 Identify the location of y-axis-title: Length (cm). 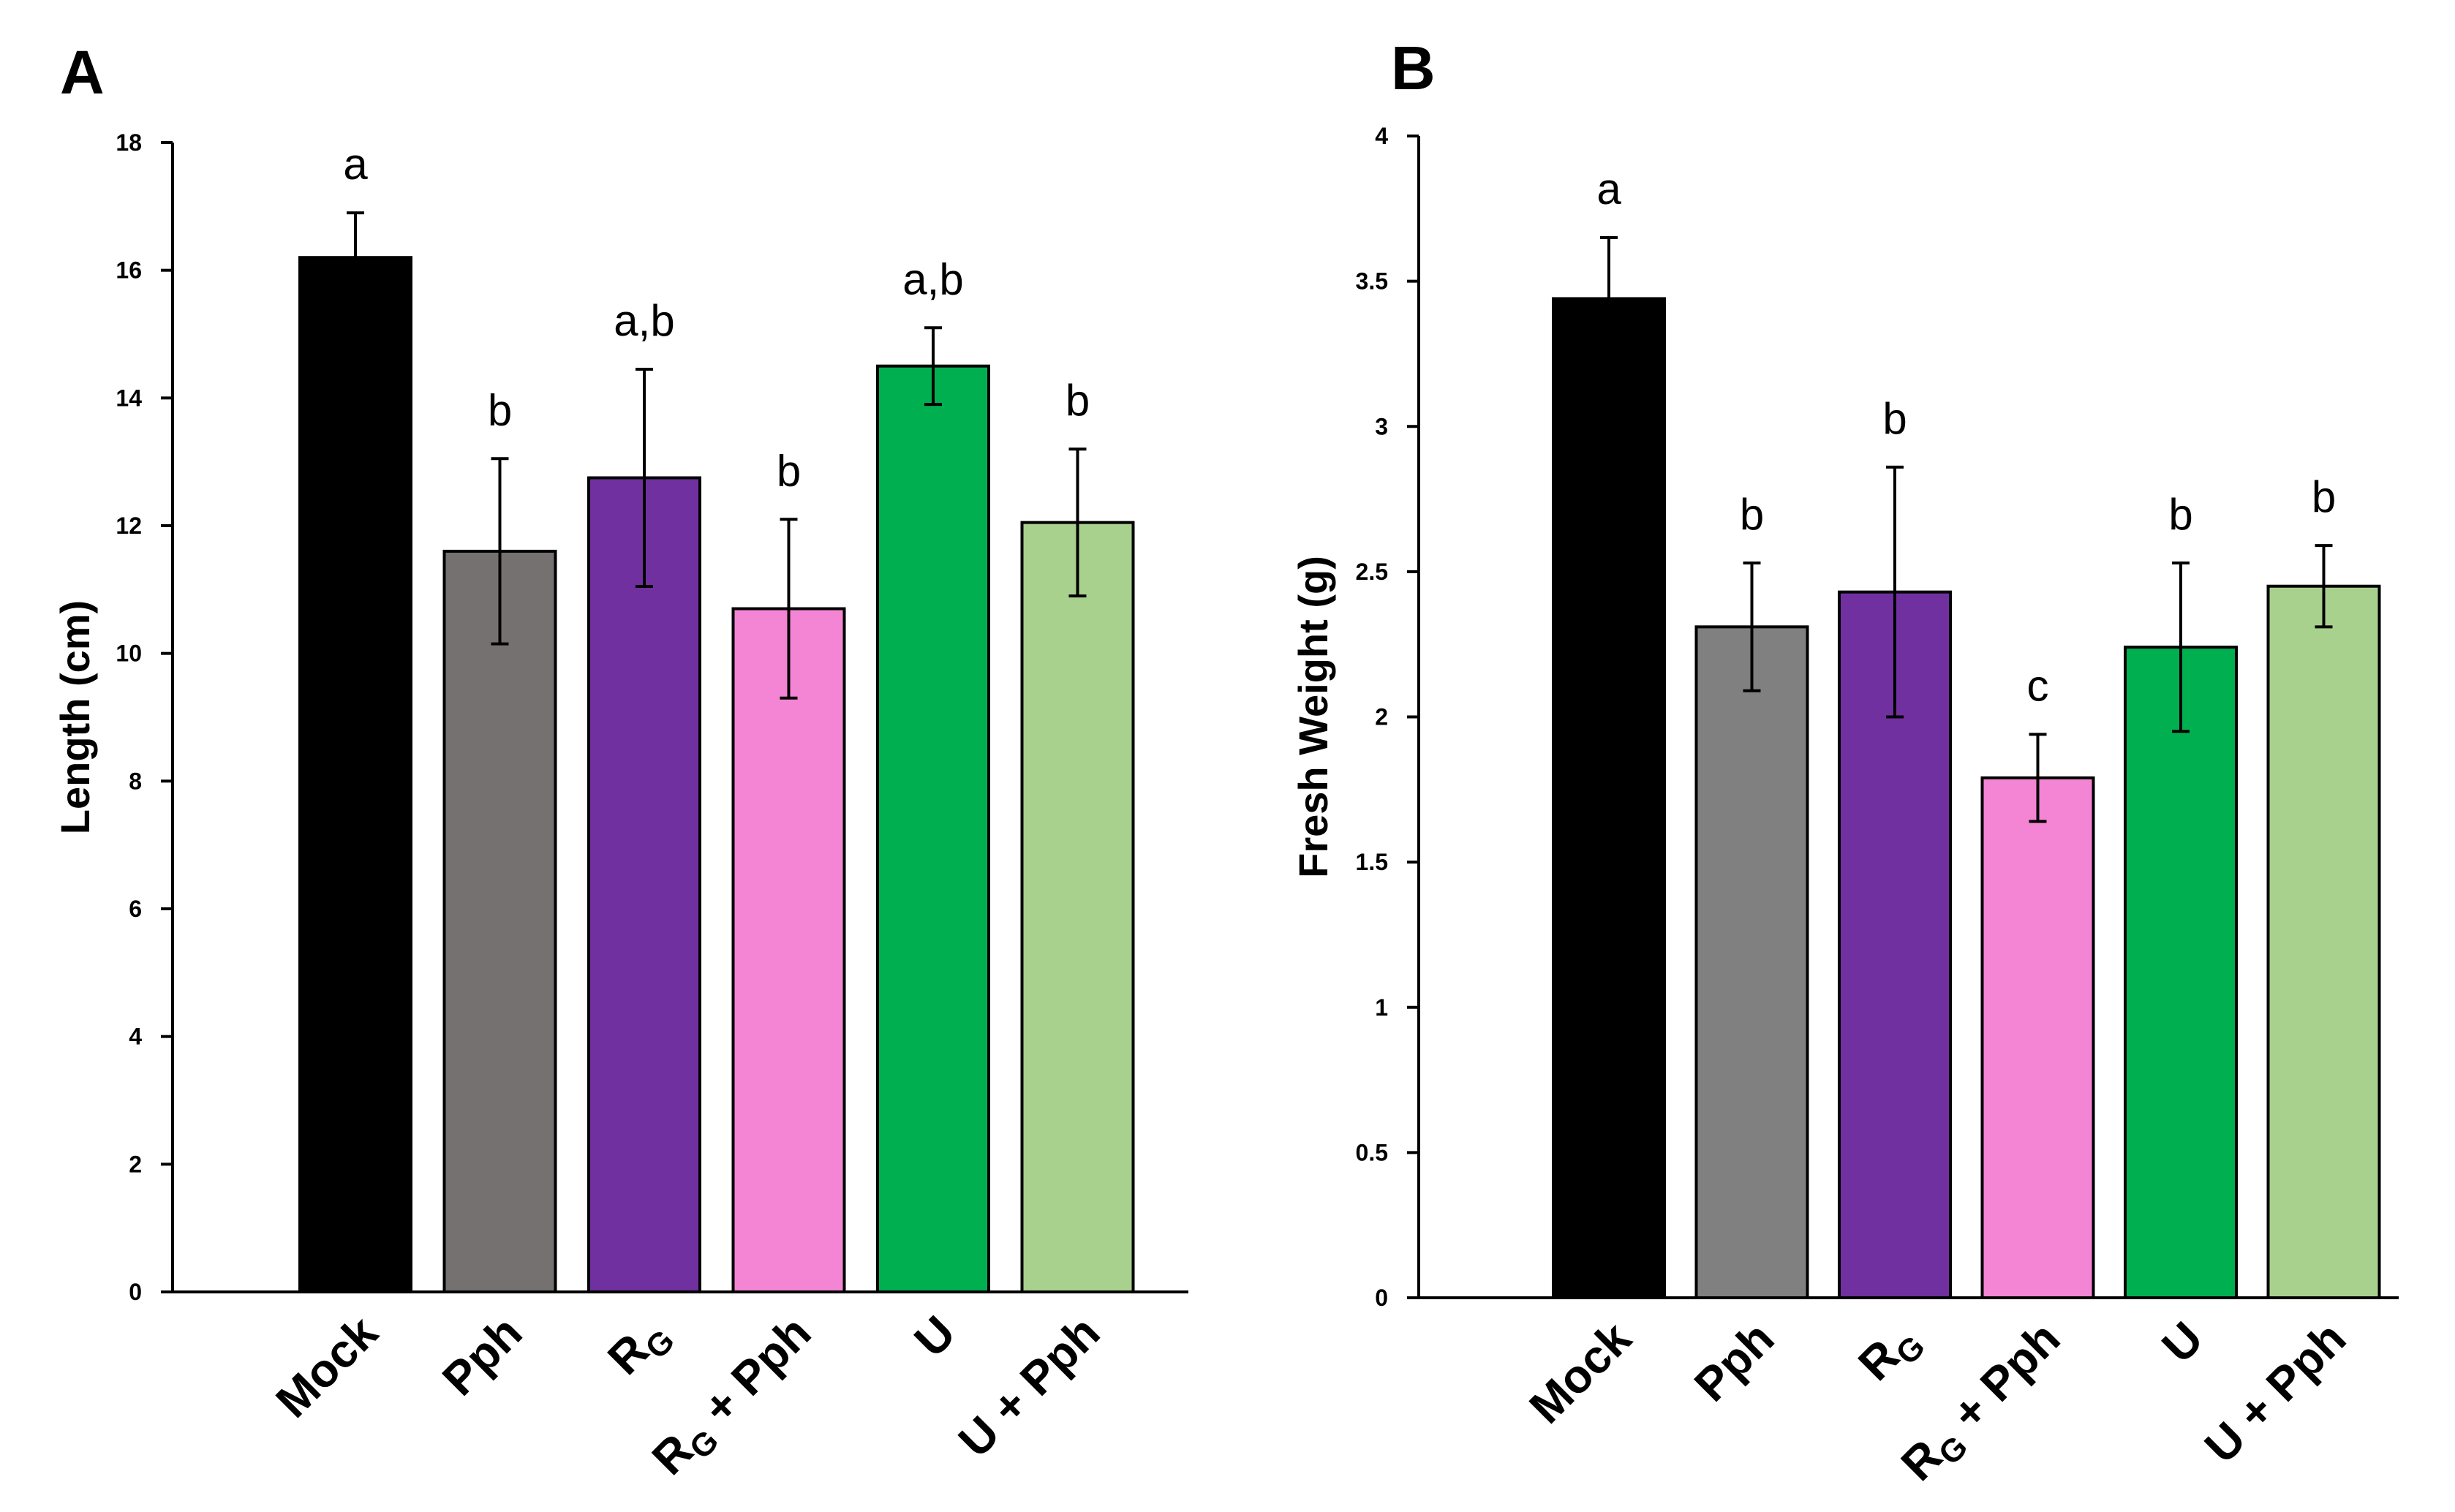
(75, 717).